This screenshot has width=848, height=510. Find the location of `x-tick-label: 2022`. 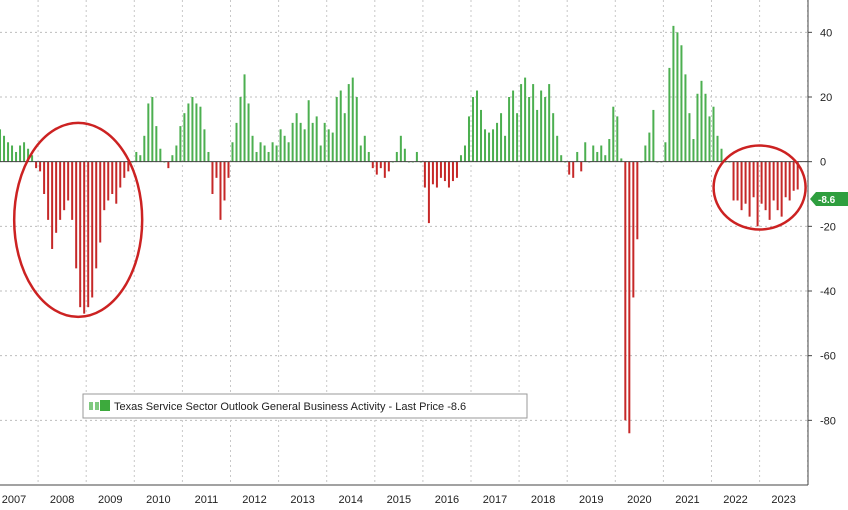

x-tick-label: 2022 is located at coordinates (735, 500).